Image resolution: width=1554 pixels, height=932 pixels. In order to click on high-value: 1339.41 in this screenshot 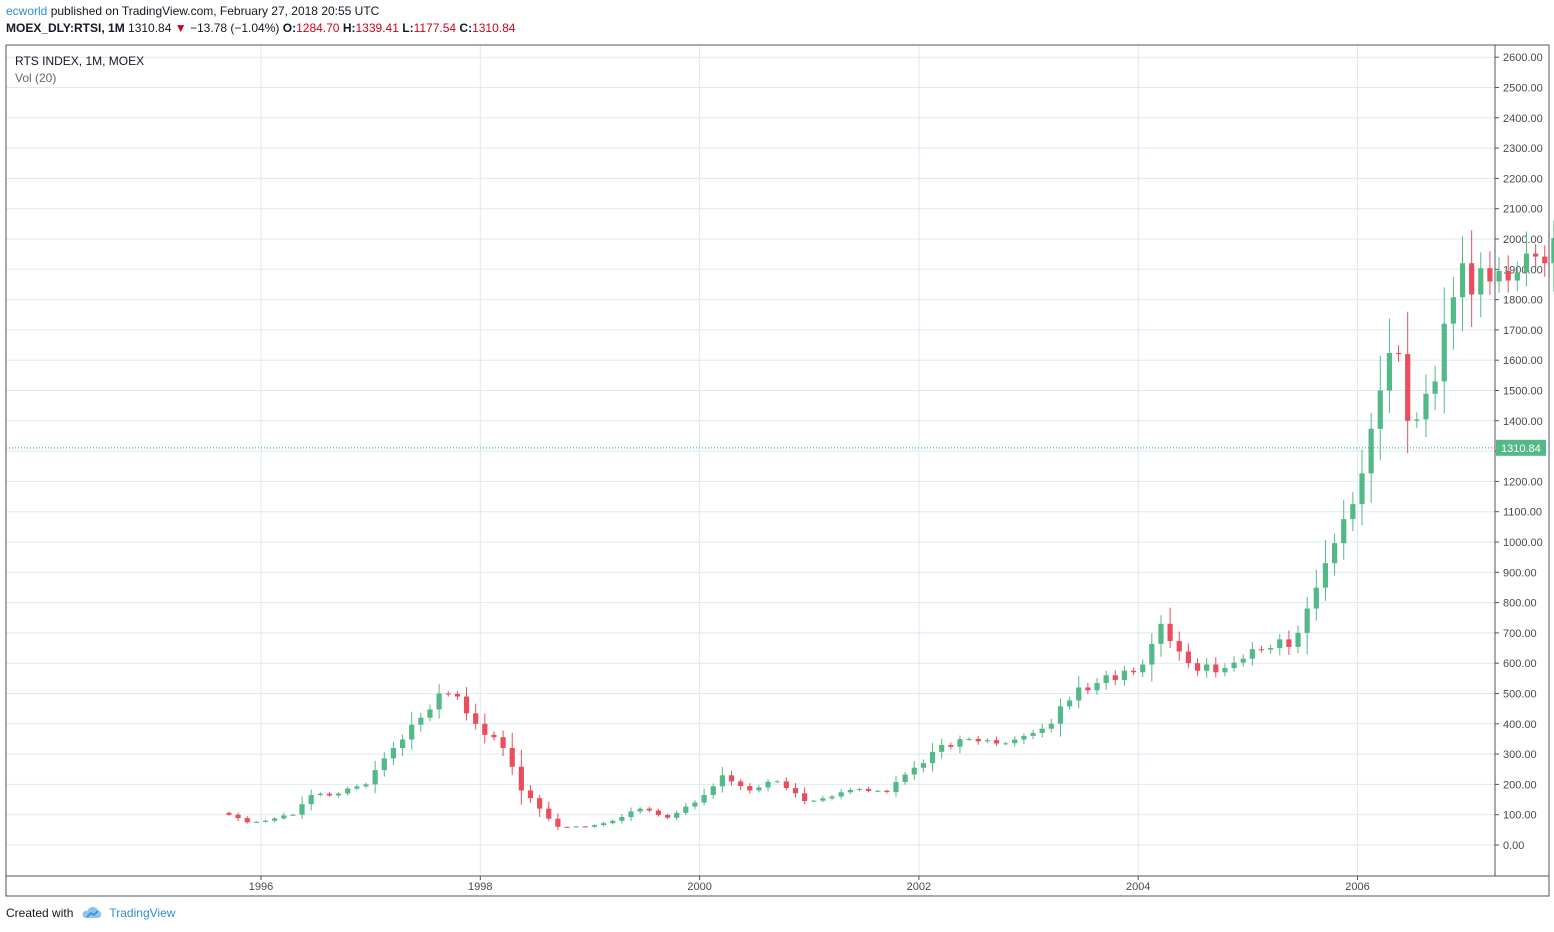, I will do `click(377, 28)`.